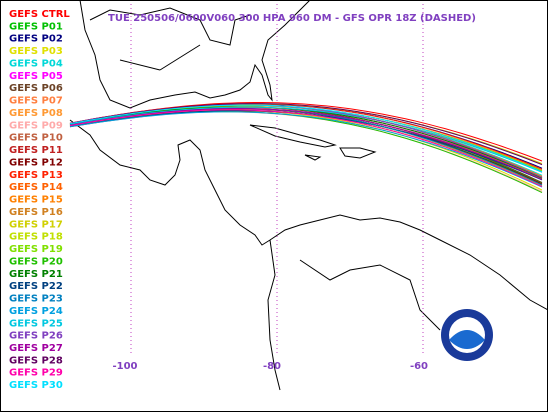 The width and height of the screenshot is (548, 412). What do you see at coordinates (36, 26) in the screenshot?
I see `legend-entry: GEFS P01` at bounding box center [36, 26].